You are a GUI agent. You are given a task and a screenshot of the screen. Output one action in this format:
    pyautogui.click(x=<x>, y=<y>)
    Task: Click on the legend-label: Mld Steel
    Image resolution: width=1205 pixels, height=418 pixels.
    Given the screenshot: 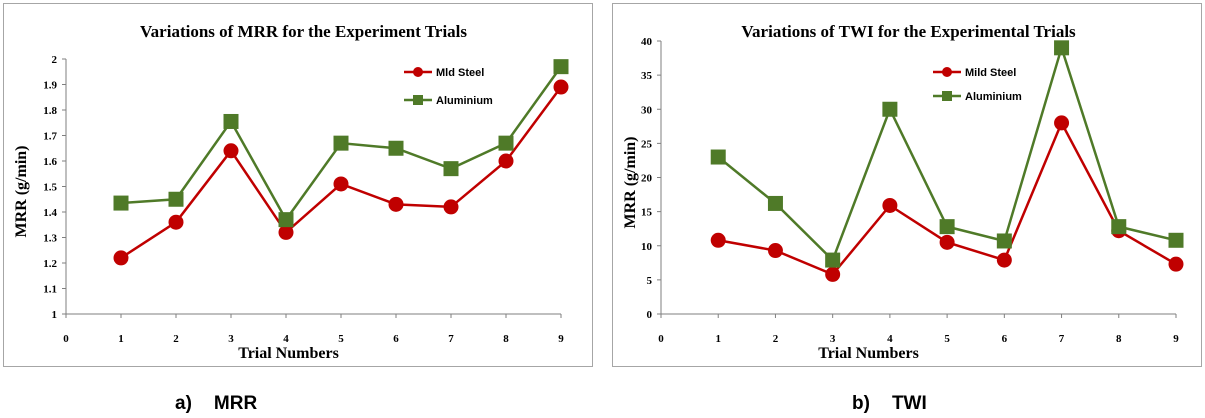 What is the action you would take?
    pyautogui.click(x=460, y=73)
    